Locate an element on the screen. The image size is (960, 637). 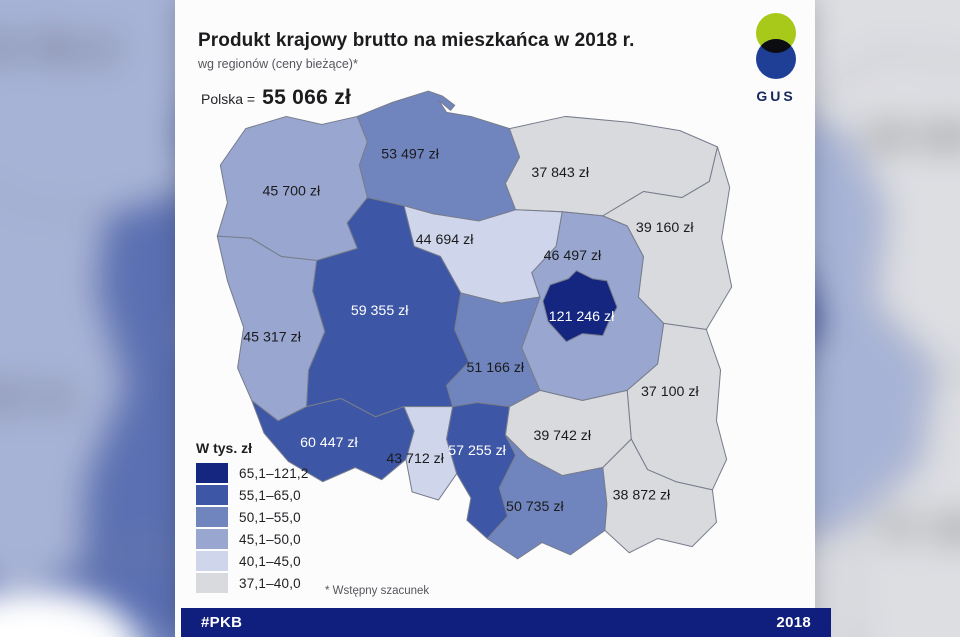
legend-range-label-5: 40,1–45,0 is located at coordinates (270, 561).